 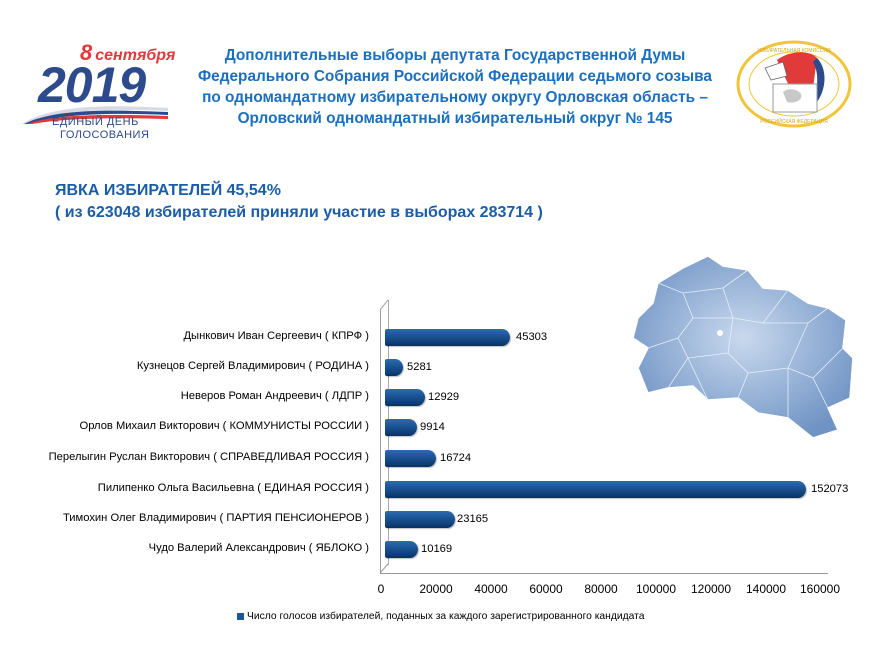 I want to click on vote-value: 12929, so click(x=444, y=397).